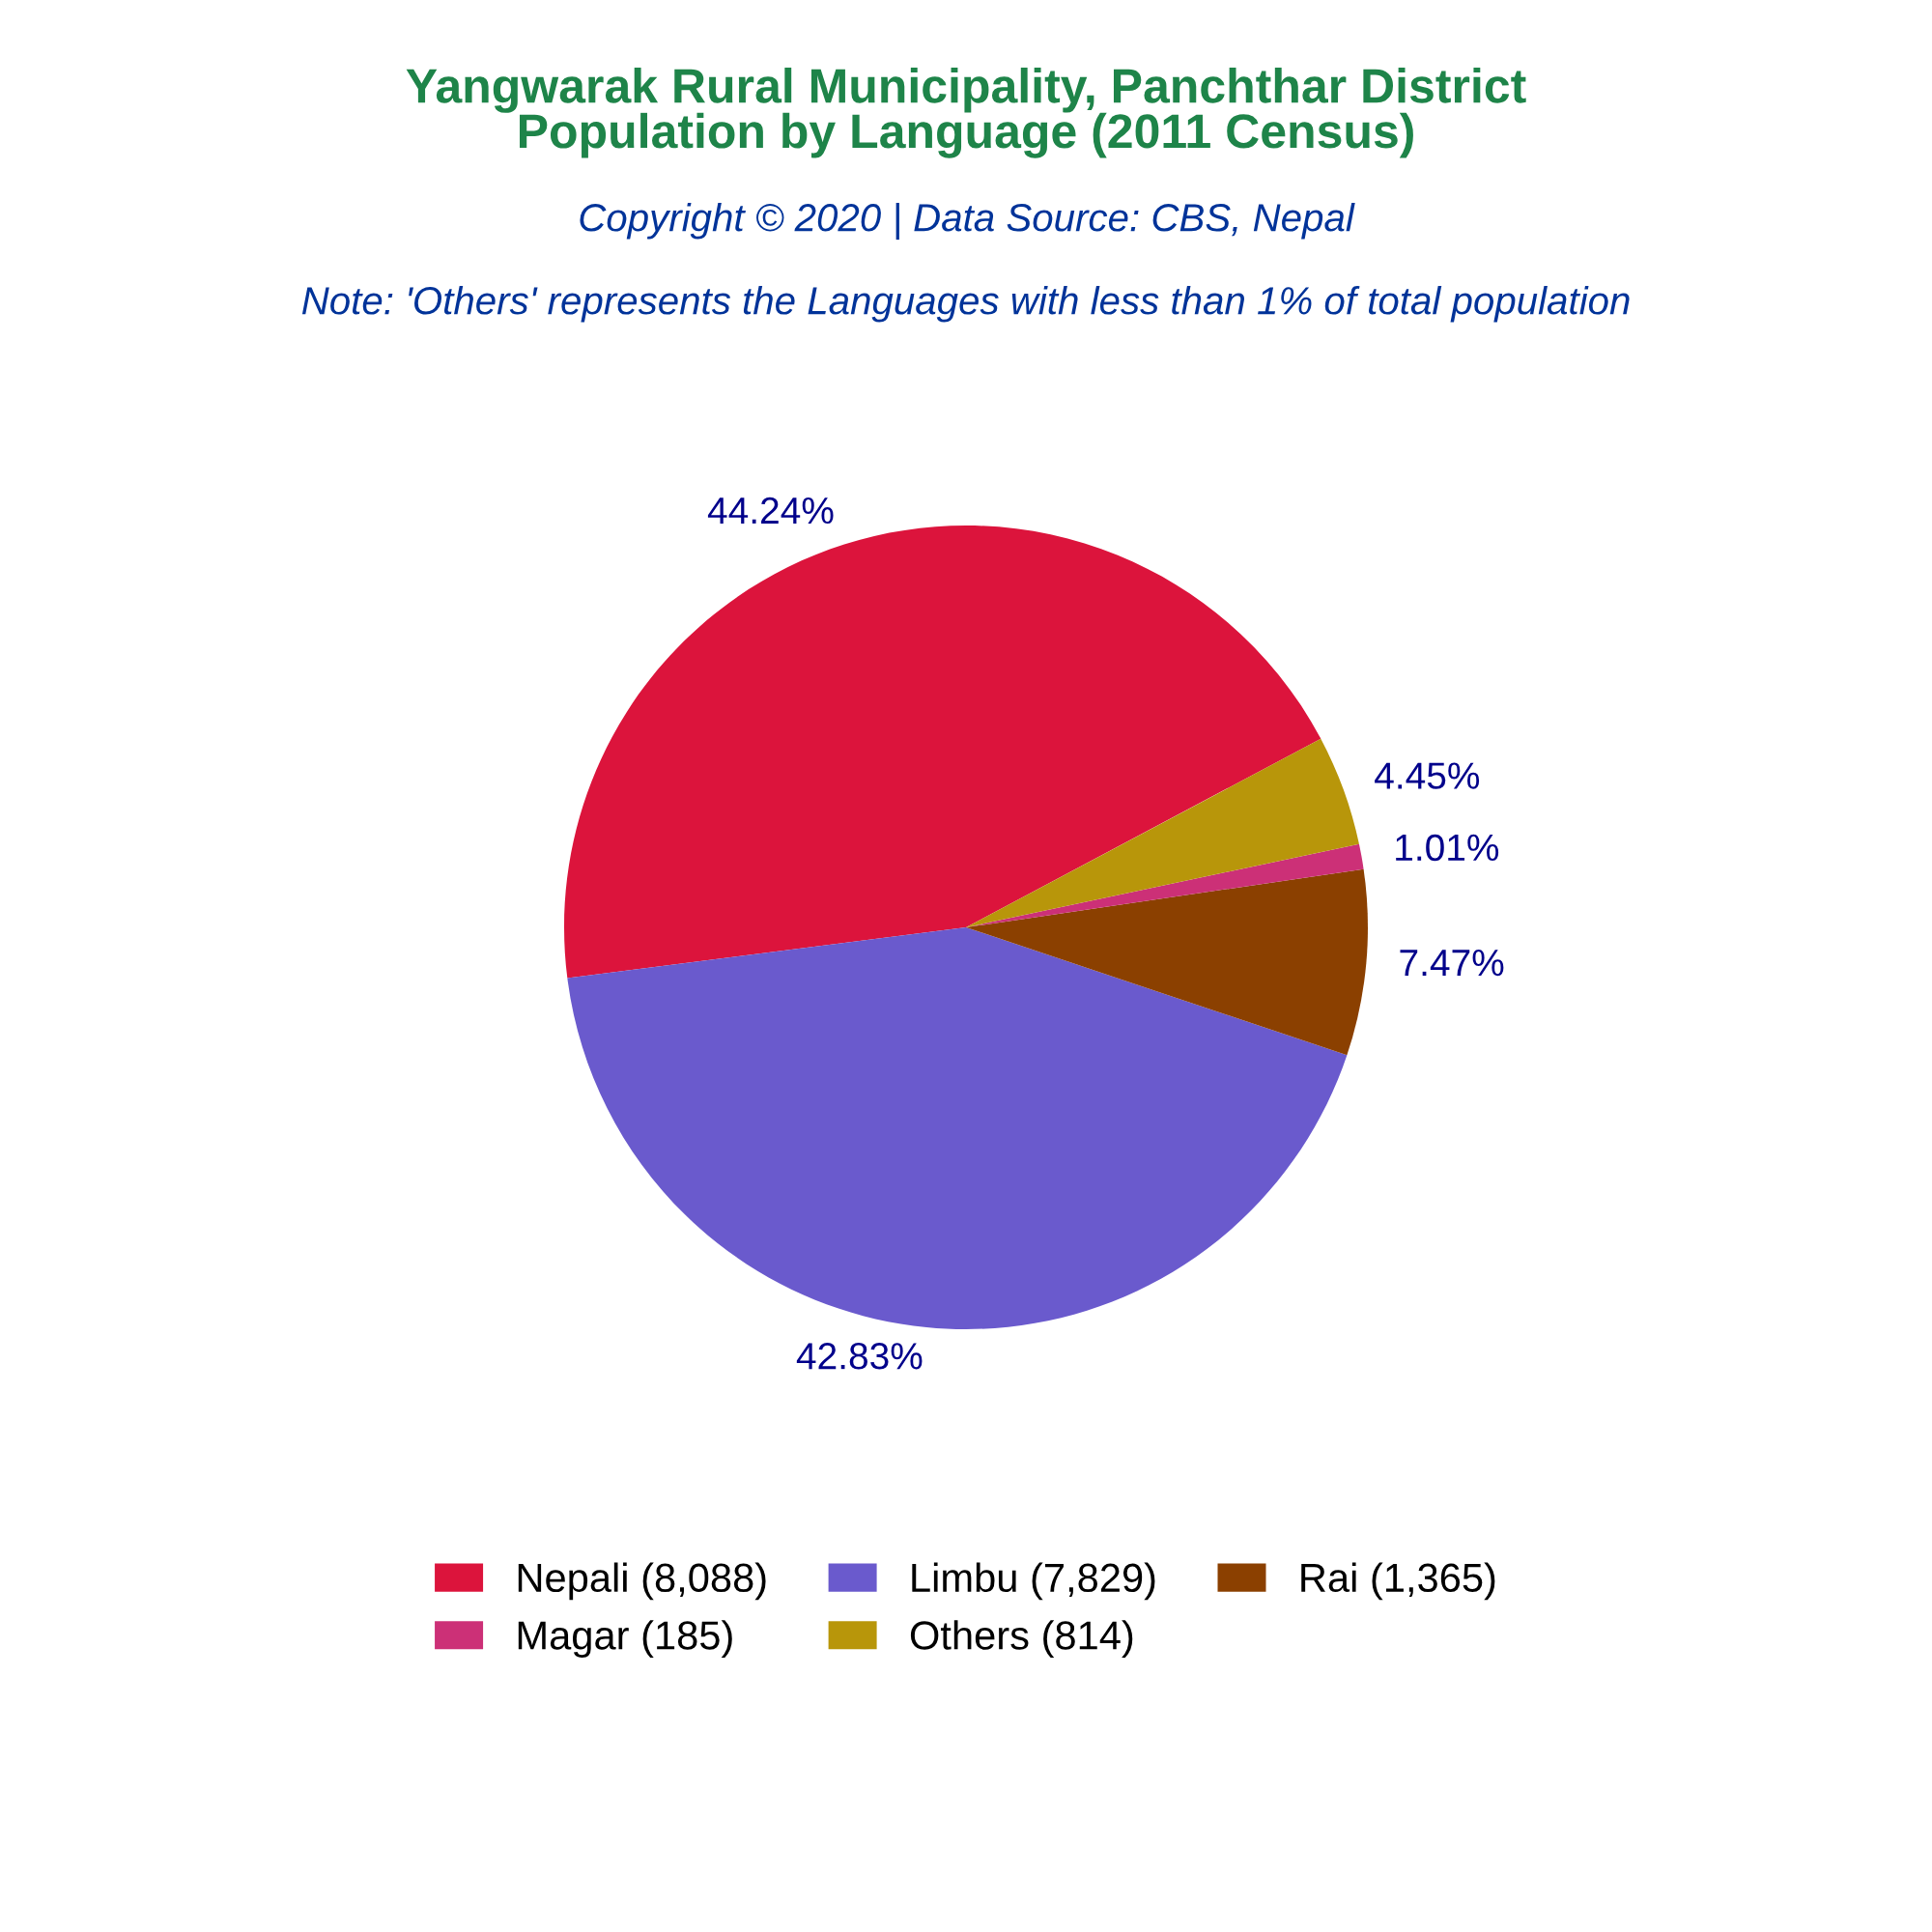 The width and height of the screenshot is (1932, 1932). Describe the element at coordinates (1398, 1581) in the screenshot. I see `legend-label: Rai (1,365)` at that location.